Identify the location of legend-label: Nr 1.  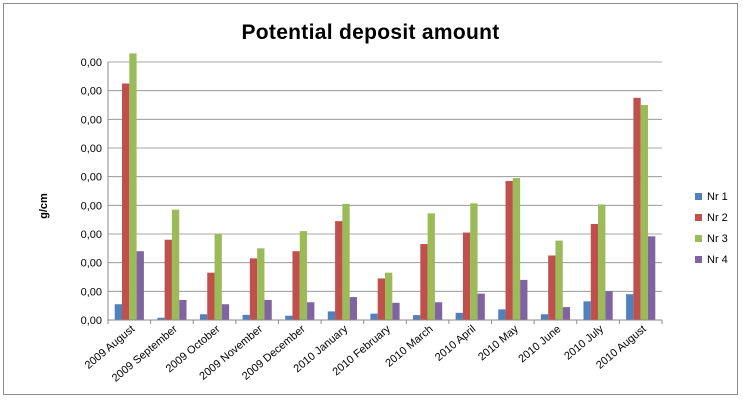
(717, 197).